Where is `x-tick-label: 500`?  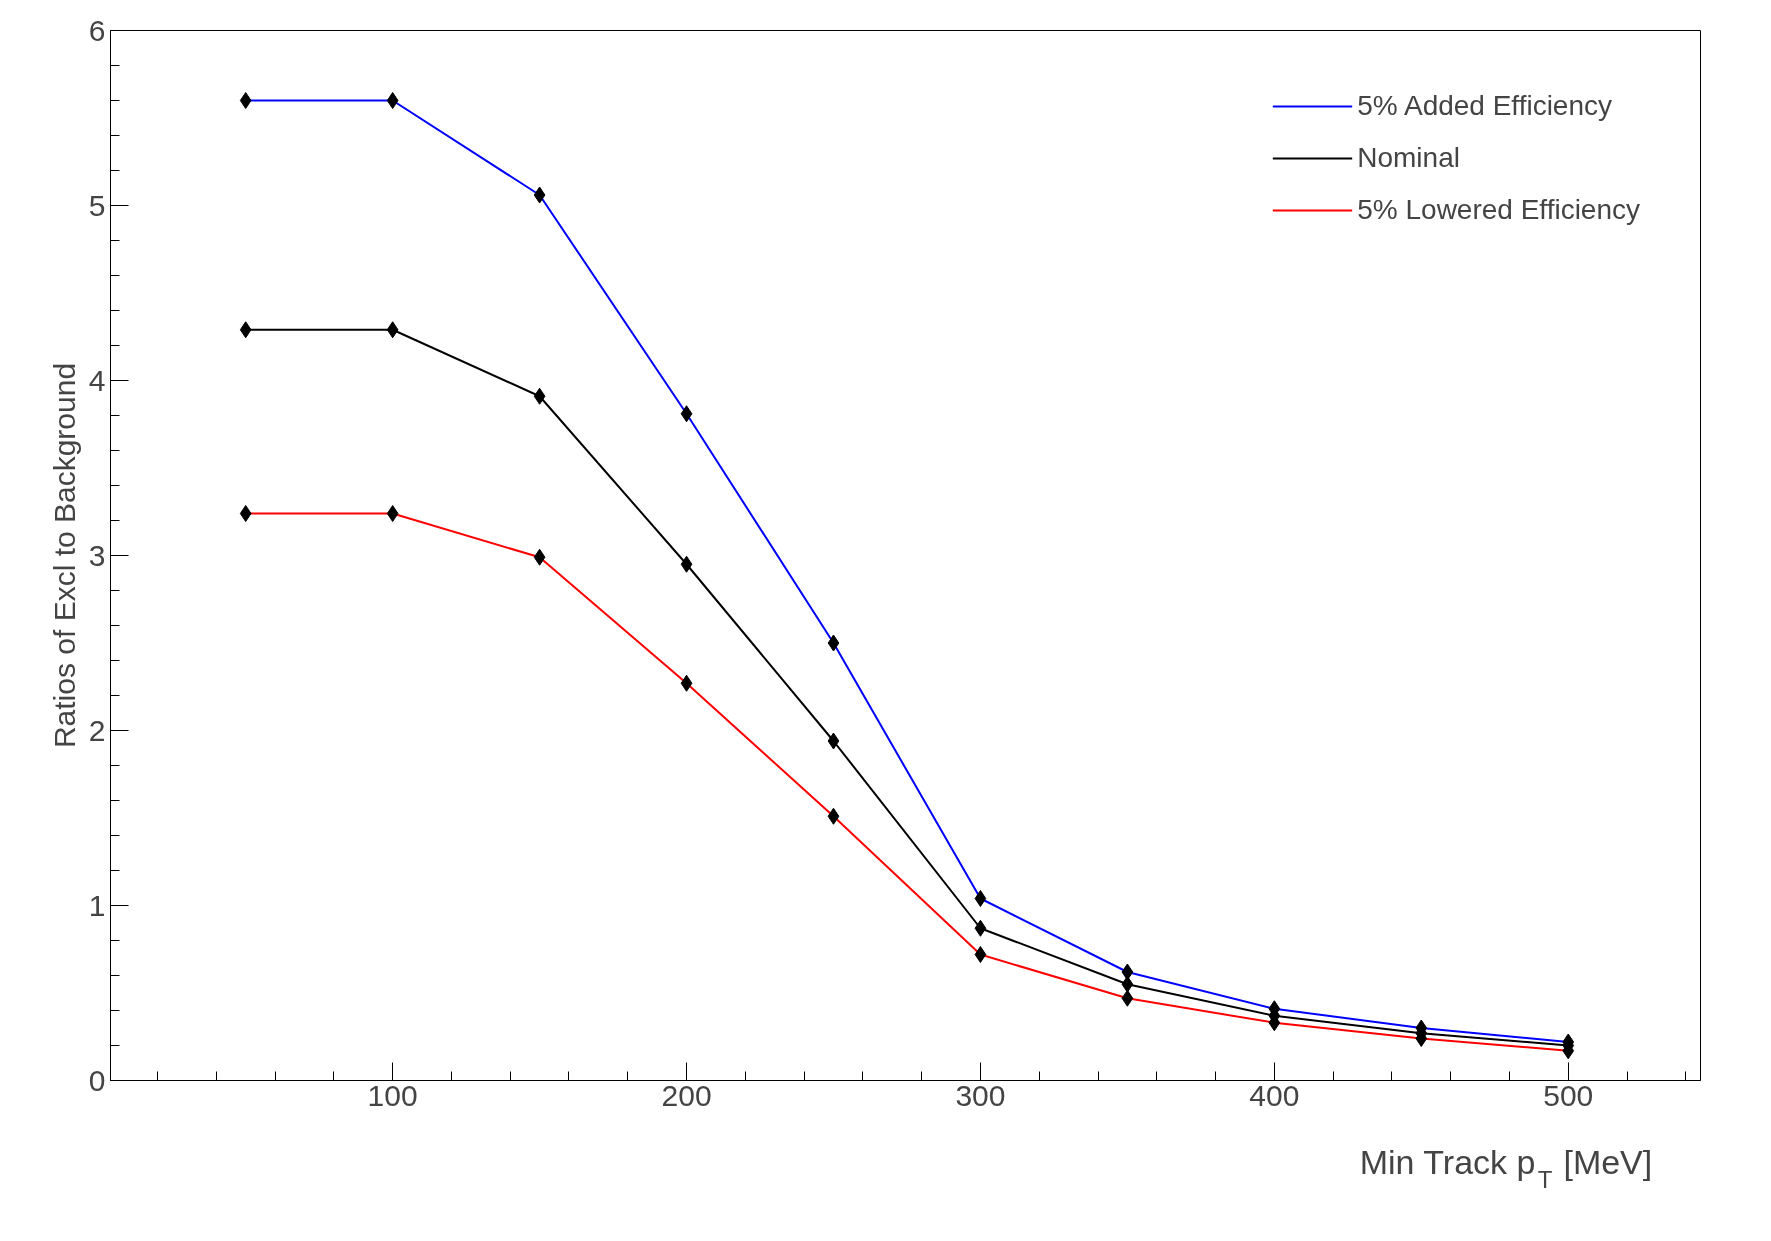 x-tick-label: 500 is located at coordinates (1568, 1095).